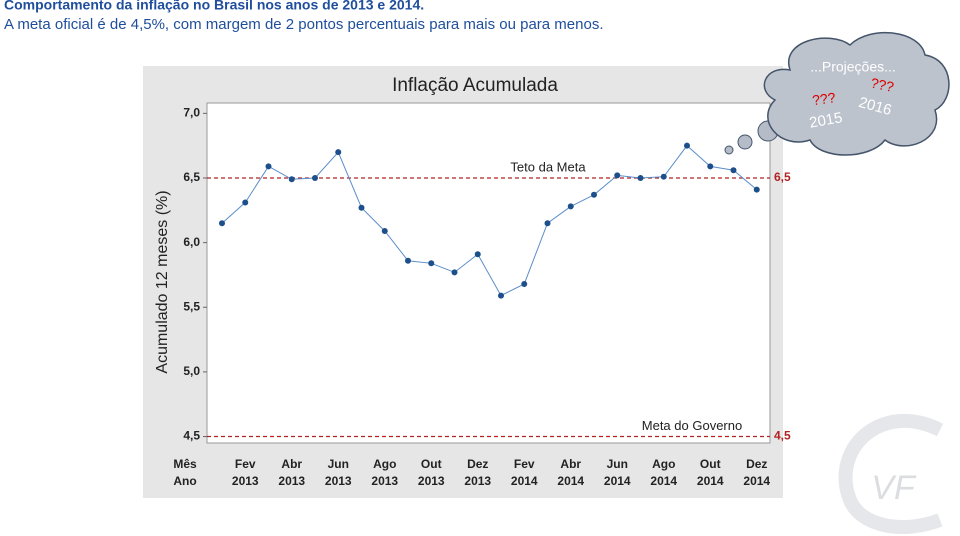 This screenshot has width=960, height=536. I want to click on y-tick-label: 5,5, so click(191, 306).